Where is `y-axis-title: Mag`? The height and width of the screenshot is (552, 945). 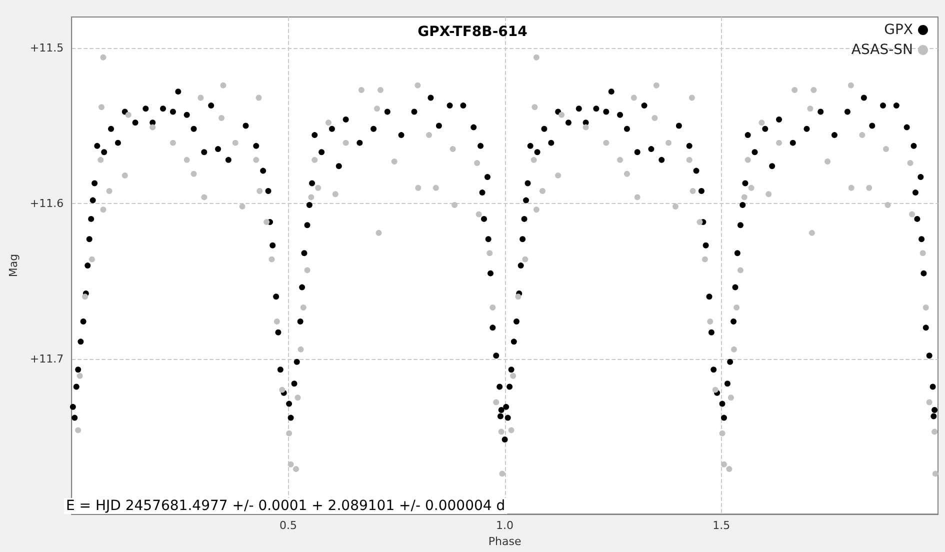
y-axis-title: Mag is located at coordinates (13, 266).